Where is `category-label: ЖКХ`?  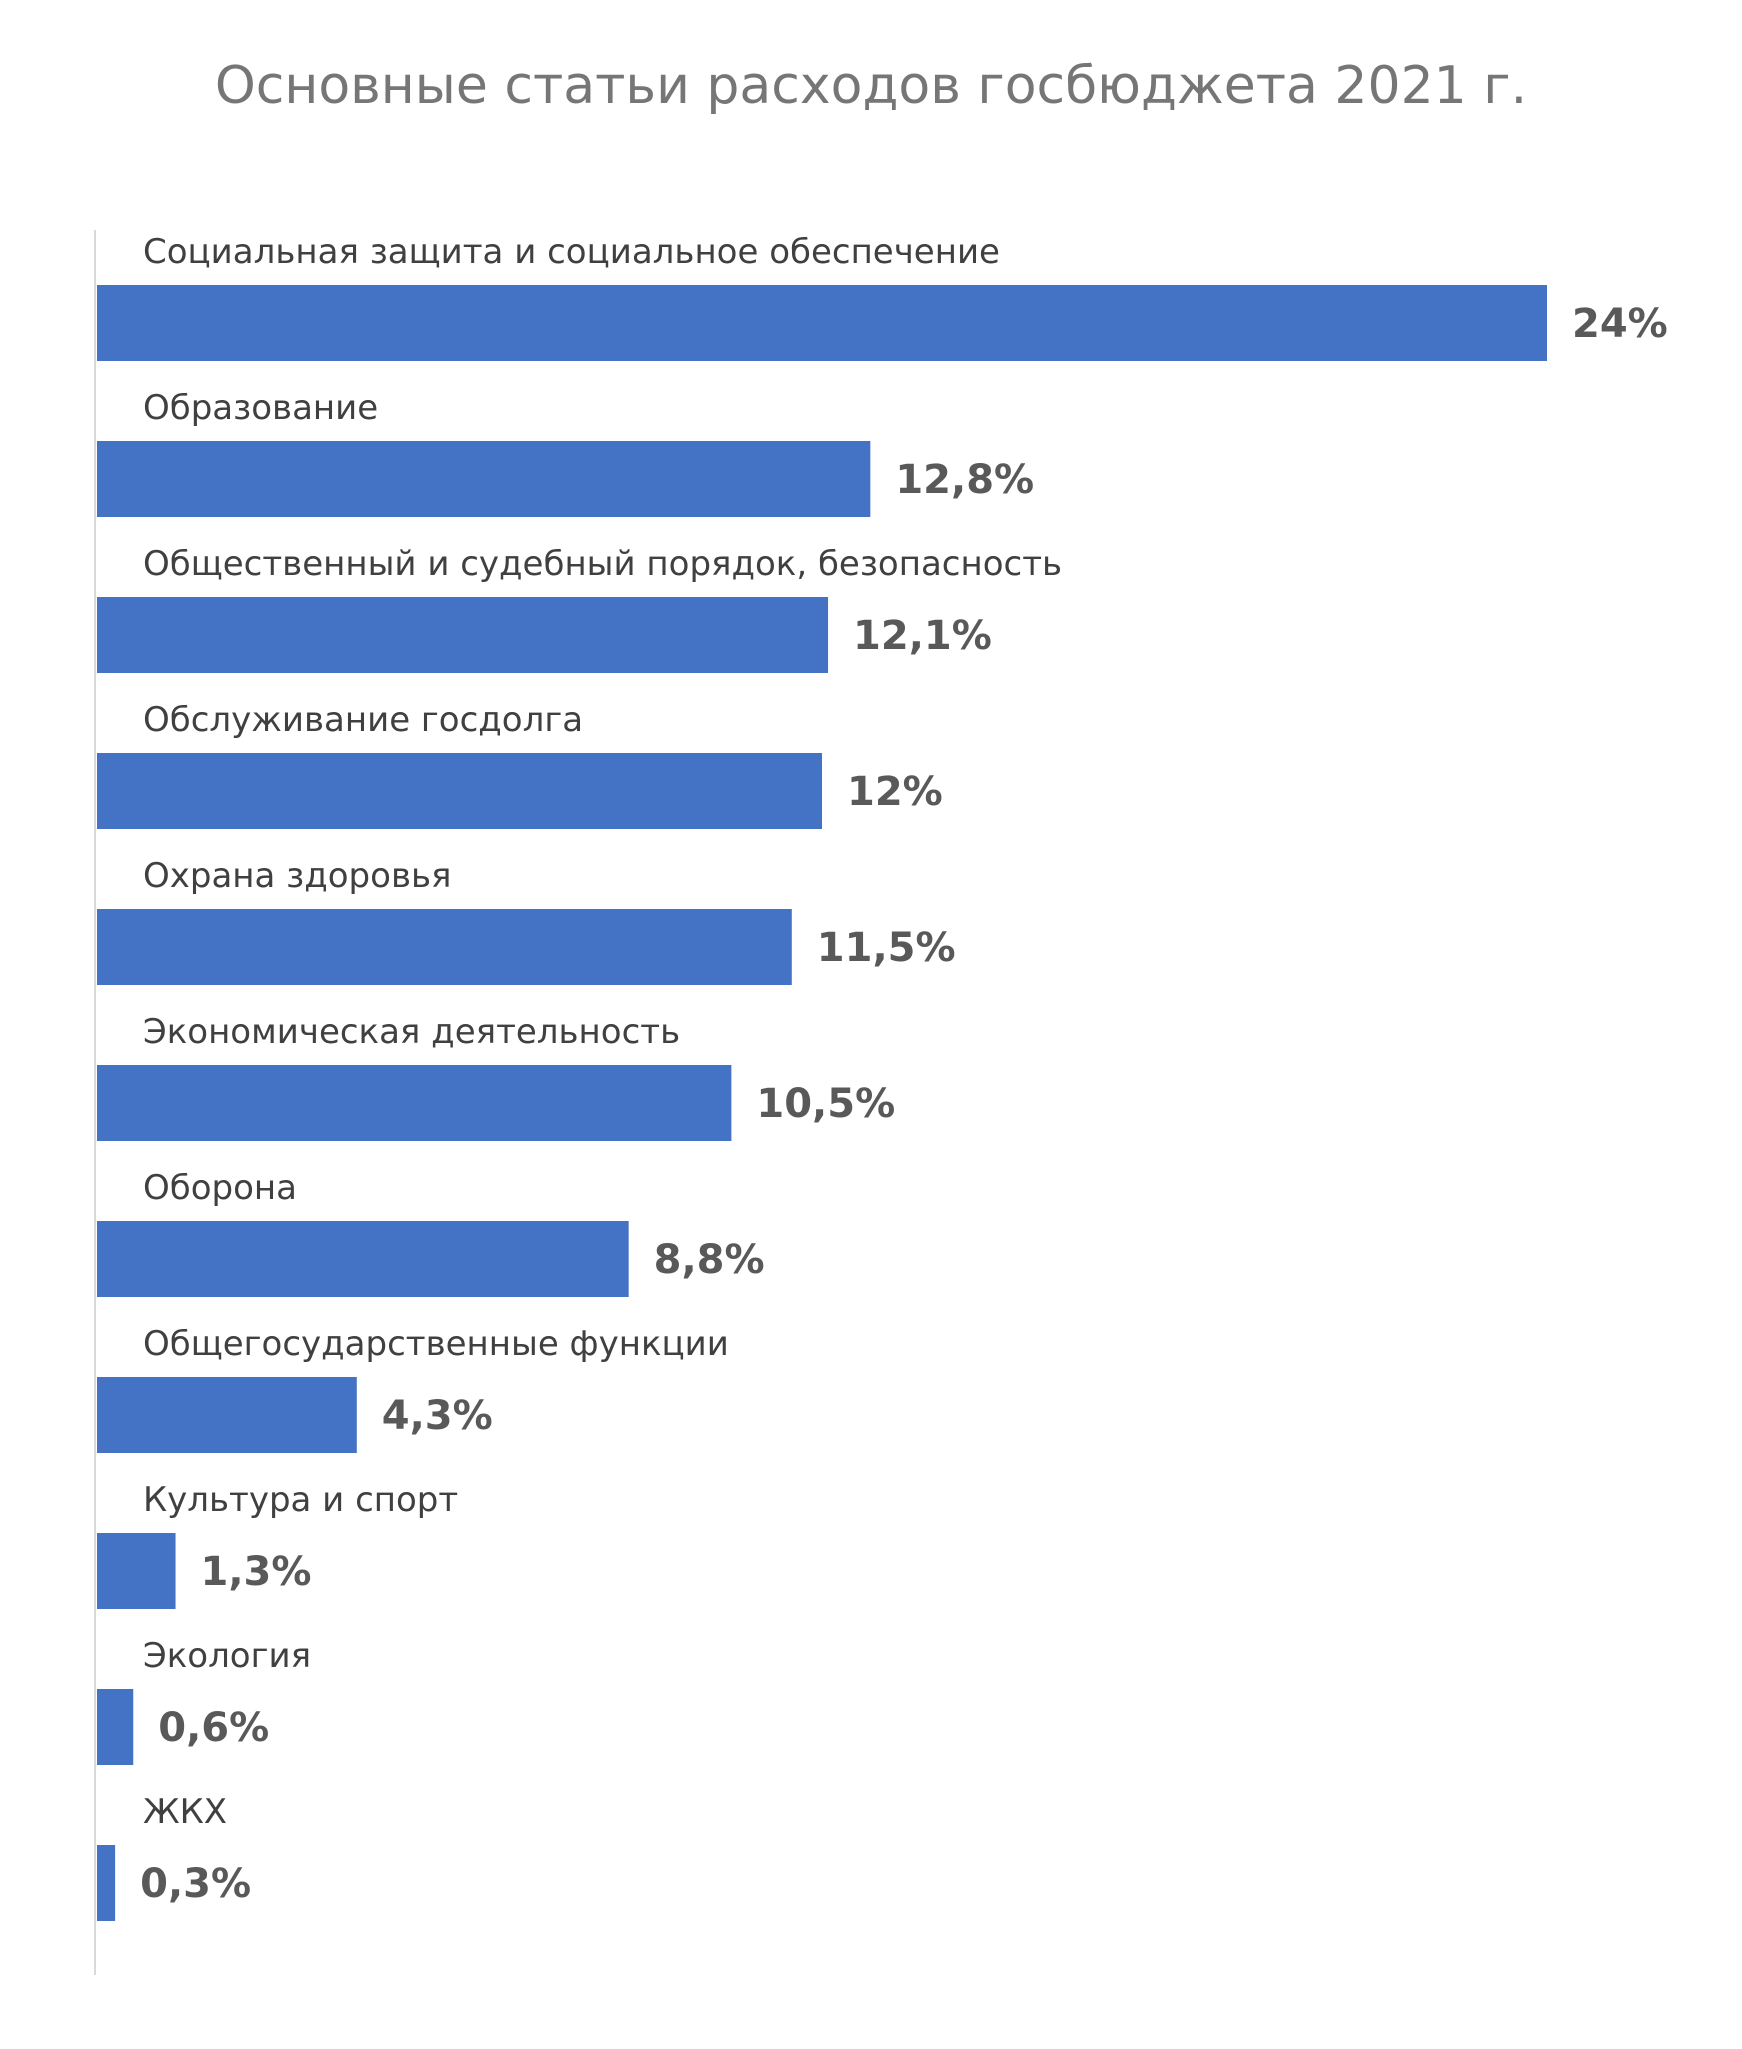 category-label: ЖКХ is located at coordinates (185, 1812).